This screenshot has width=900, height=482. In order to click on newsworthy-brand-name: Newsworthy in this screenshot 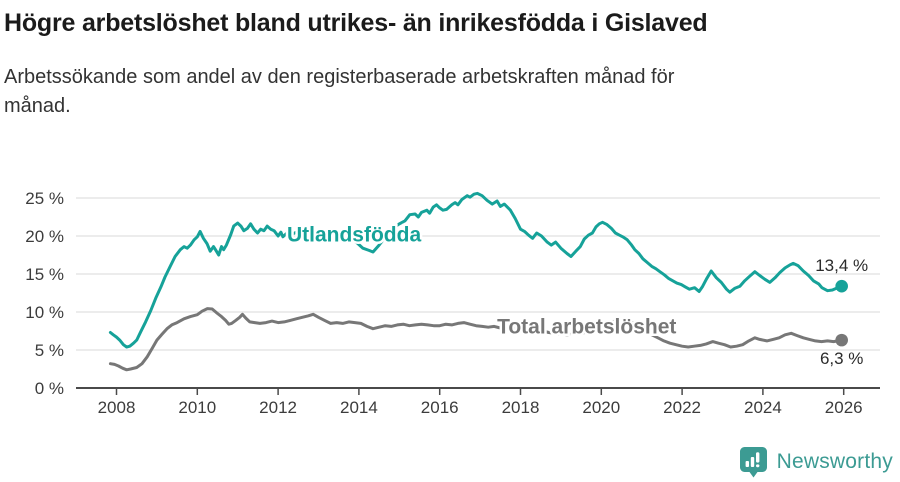, I will do `click(834, 461)`.